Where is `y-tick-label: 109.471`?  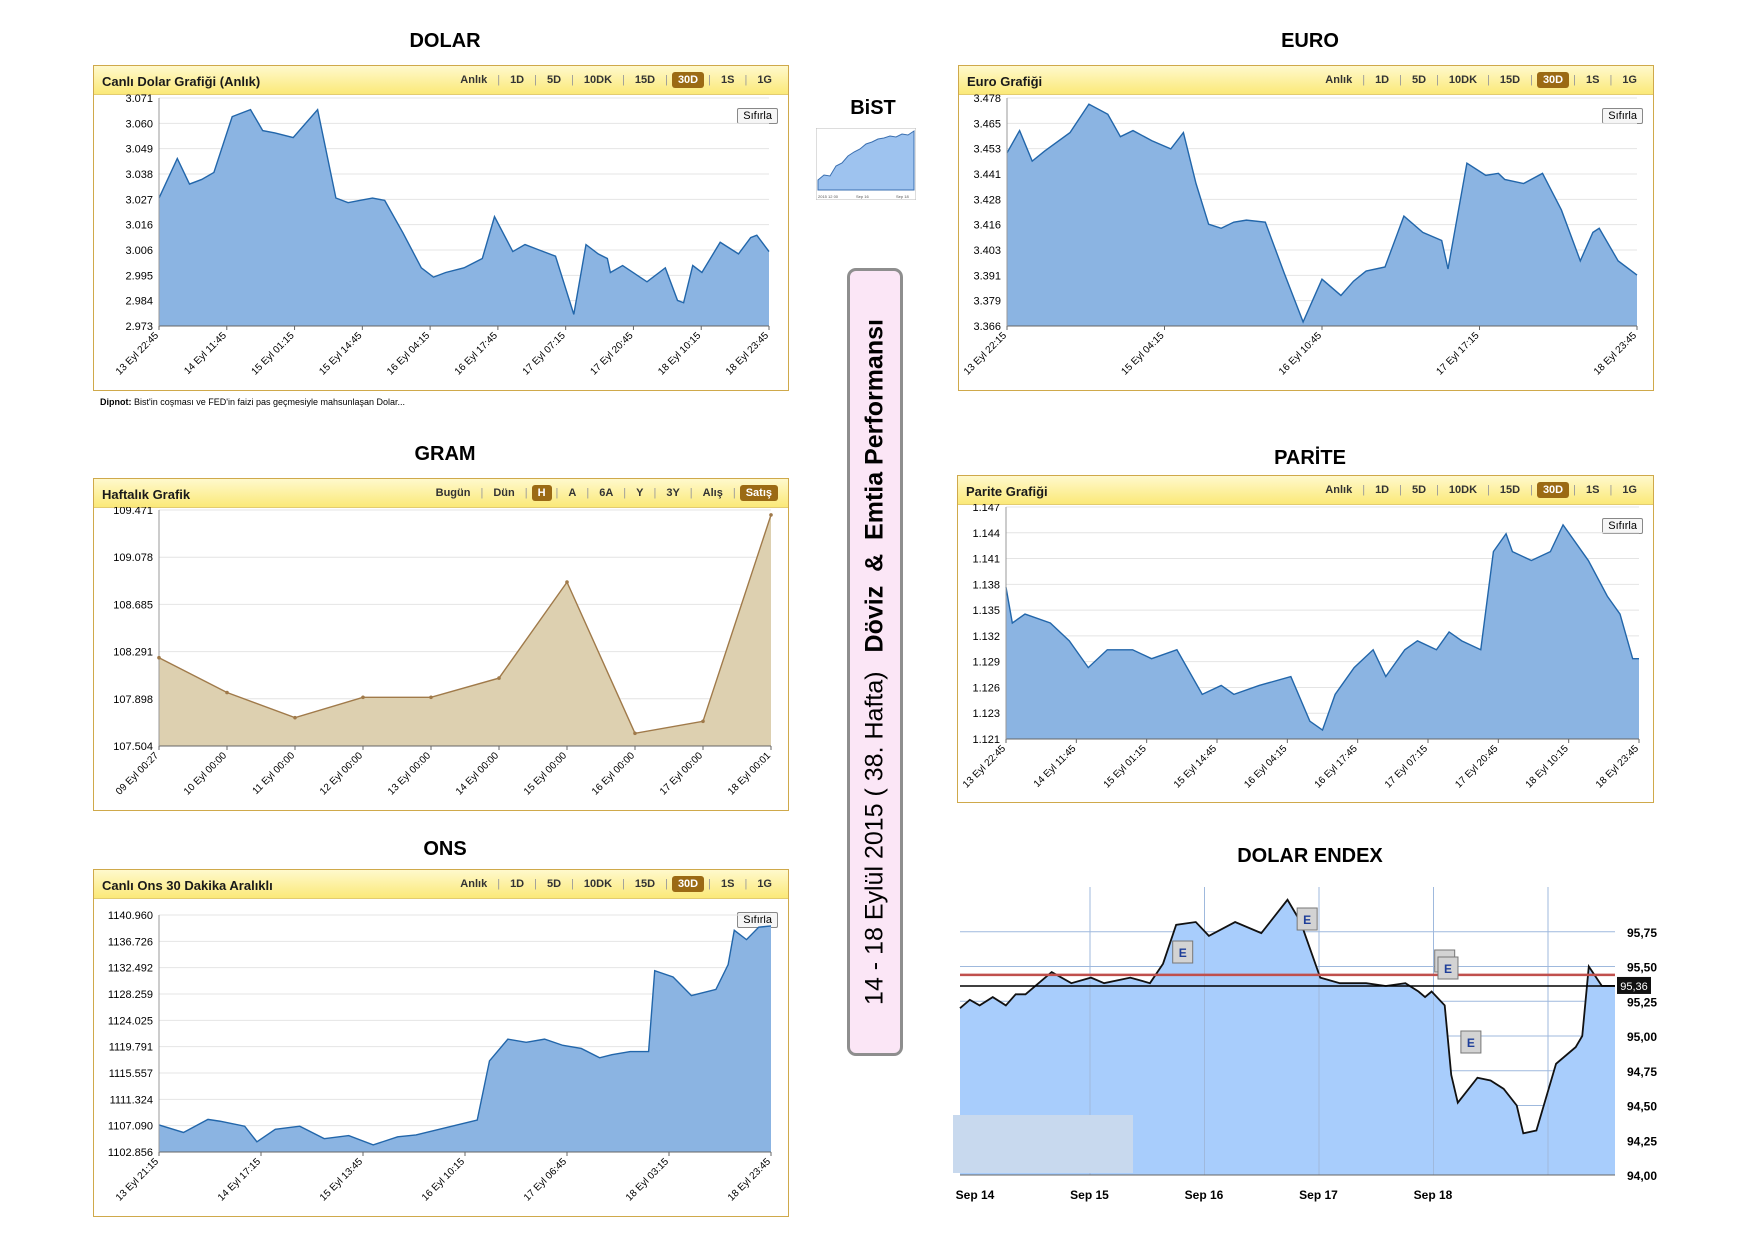
y-tick-label: 109.471 is located at coordinates (133, 512).